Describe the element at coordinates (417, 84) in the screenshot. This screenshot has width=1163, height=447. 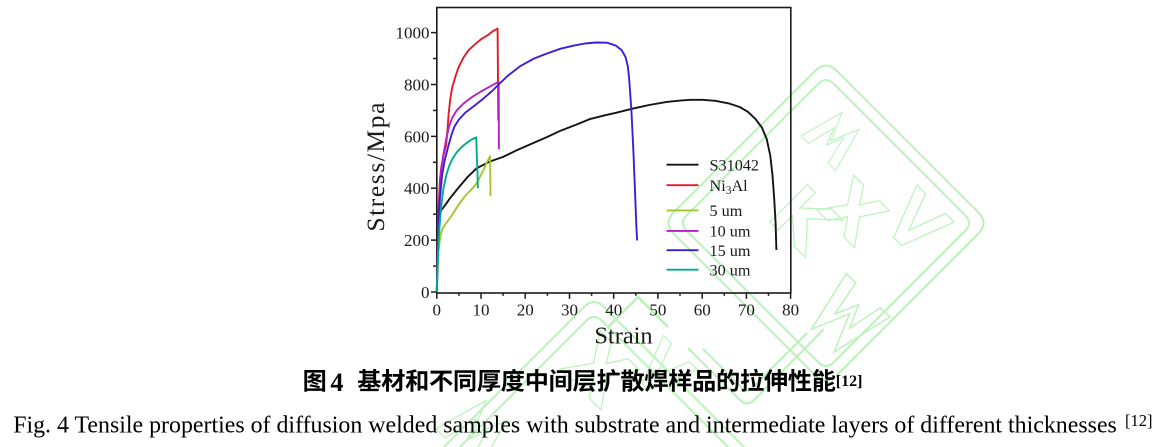
I see `svg-text: 800` at that location.